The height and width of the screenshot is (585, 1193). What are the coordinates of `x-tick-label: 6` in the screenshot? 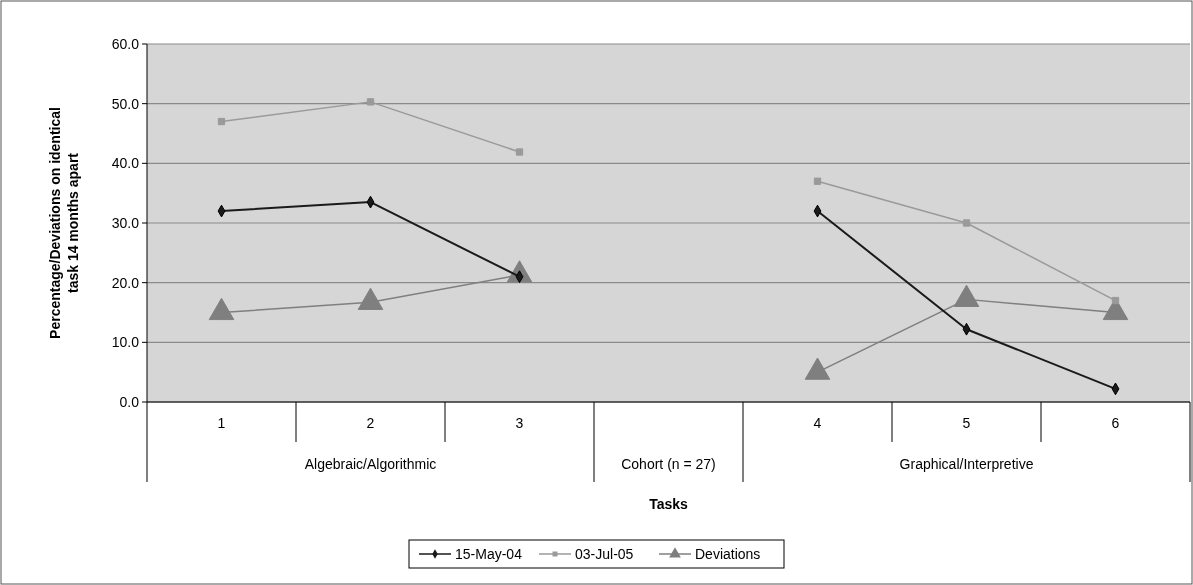 It's located at (1115, 423).